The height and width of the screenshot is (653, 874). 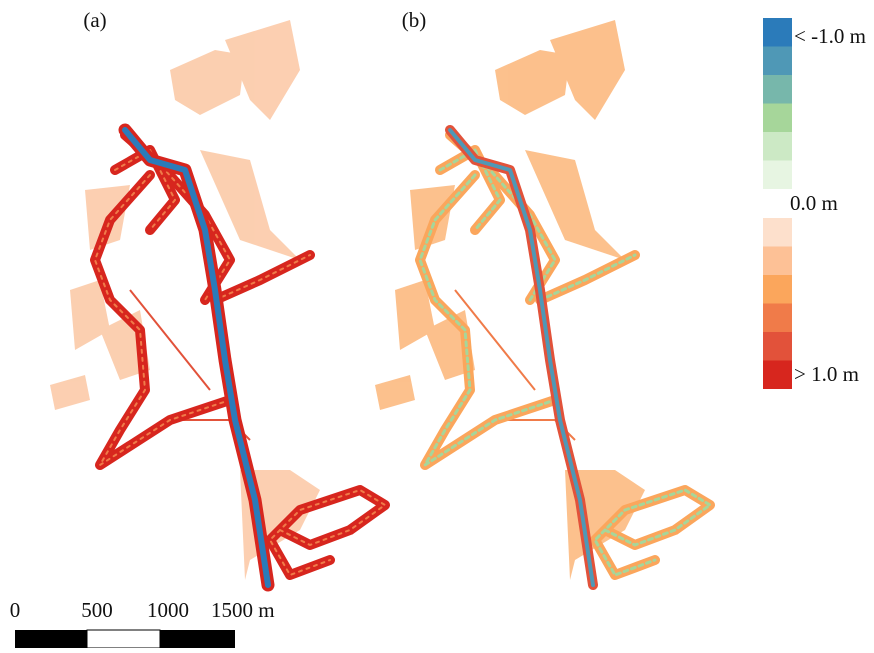 I want to click on scale-label: 500, so click(x=97, y=610).